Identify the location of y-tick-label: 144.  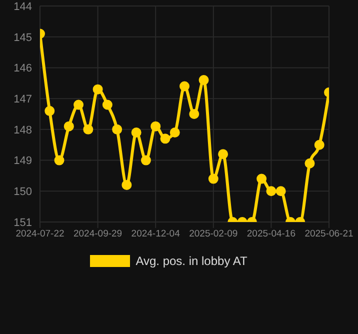
(23, 6).